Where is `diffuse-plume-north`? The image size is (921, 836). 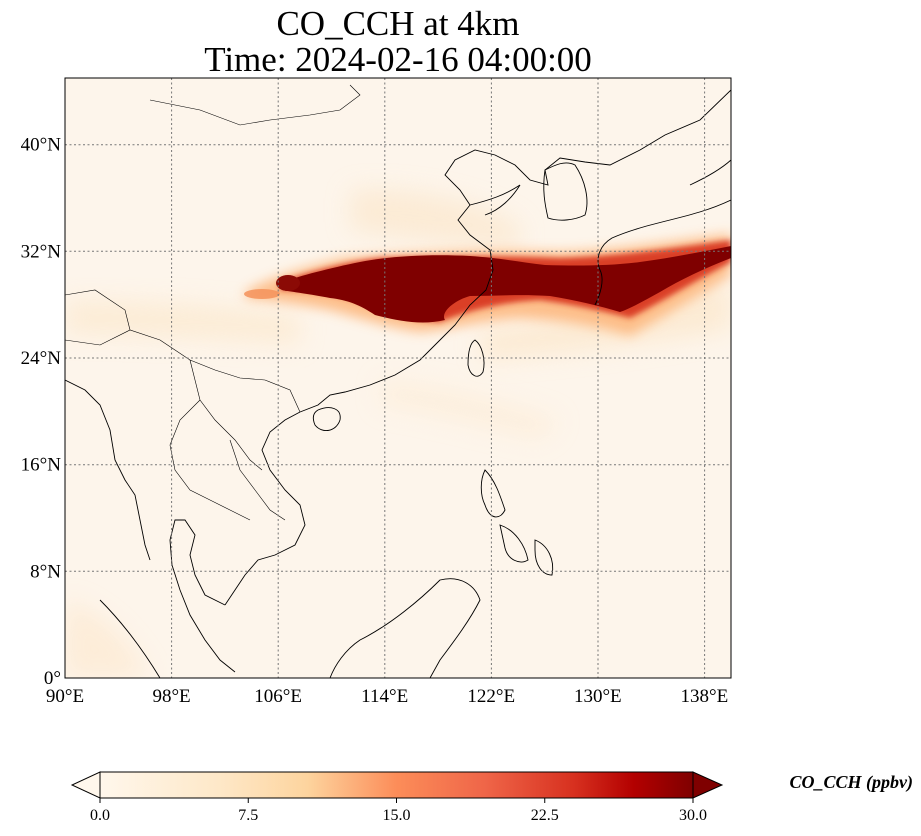 diffuse-plume-north is located at coordinates (435, 219).